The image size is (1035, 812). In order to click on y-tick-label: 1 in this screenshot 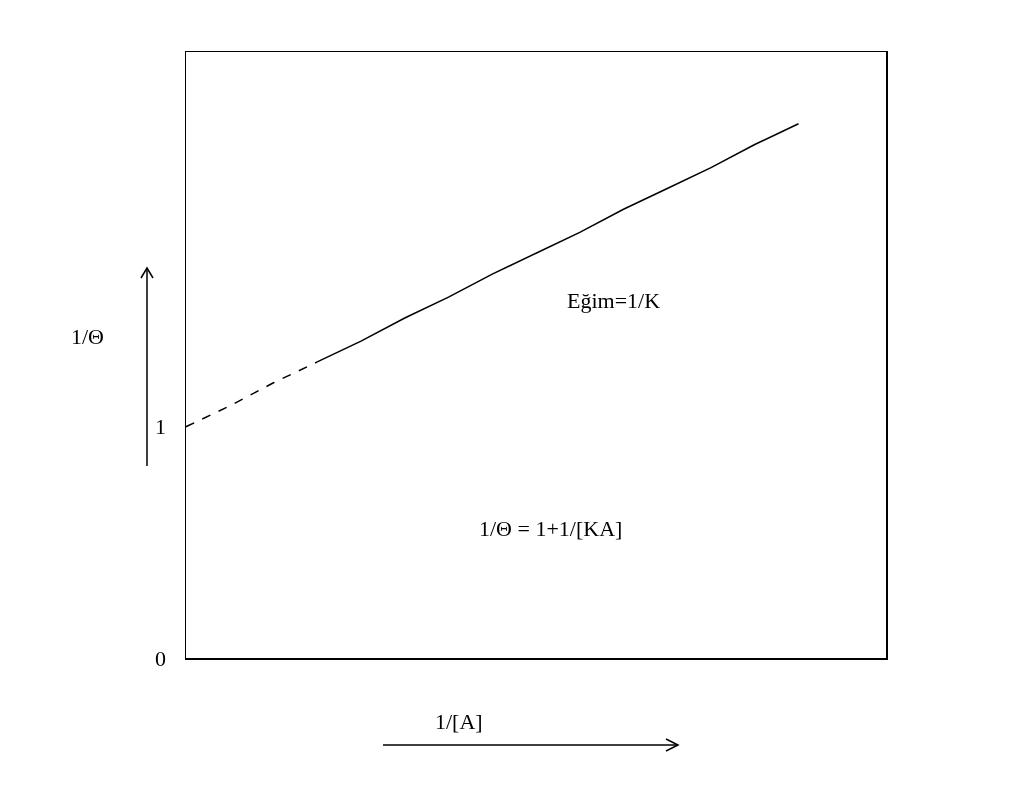, I will do `click(161, 427)`.